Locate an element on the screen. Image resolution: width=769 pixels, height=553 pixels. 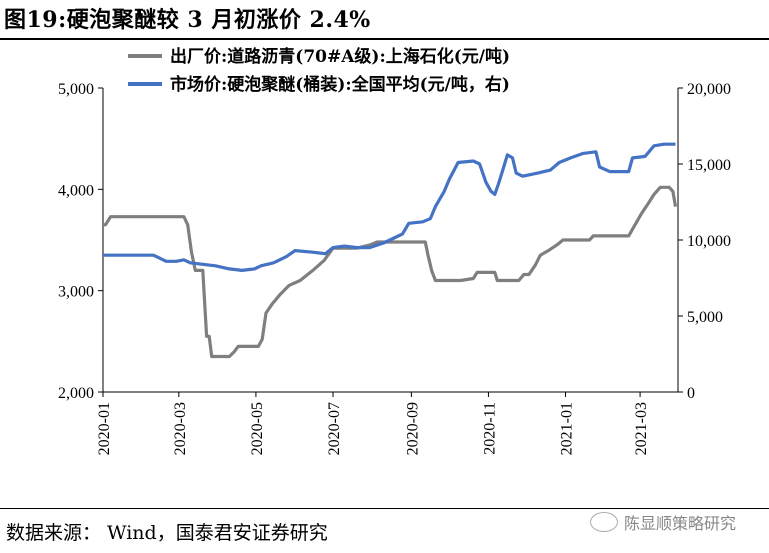
right-tick-label: 15,000 is located at coordinates (709, 165).